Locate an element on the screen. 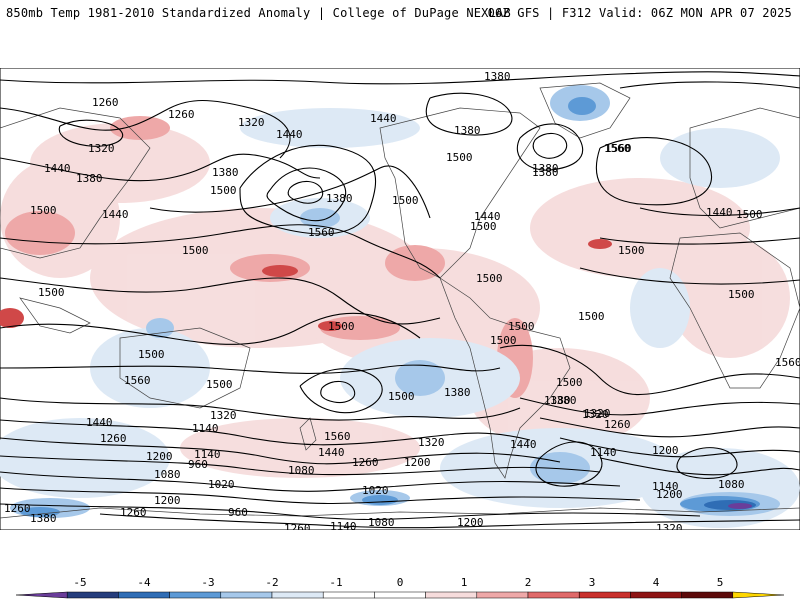 This screenshot has width=800, height=600. contour-label: 960 is located at coordinates (198, 464).